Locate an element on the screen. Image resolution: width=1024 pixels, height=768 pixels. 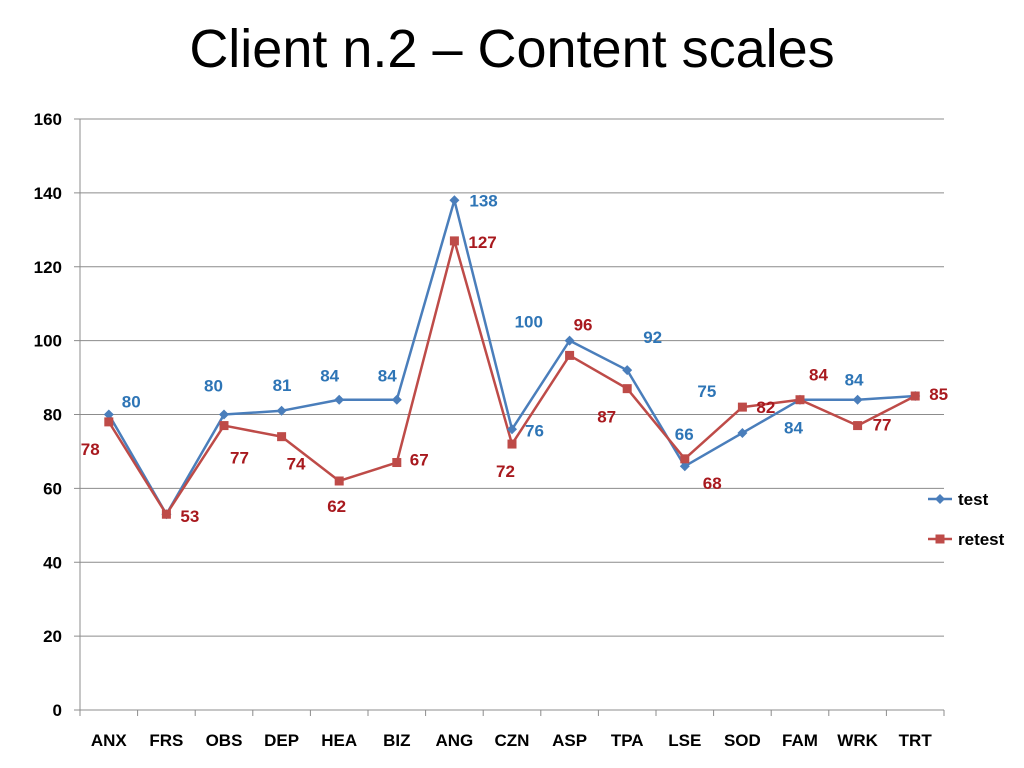
y-tick-label: 20 is located at coordinates (52, 636).